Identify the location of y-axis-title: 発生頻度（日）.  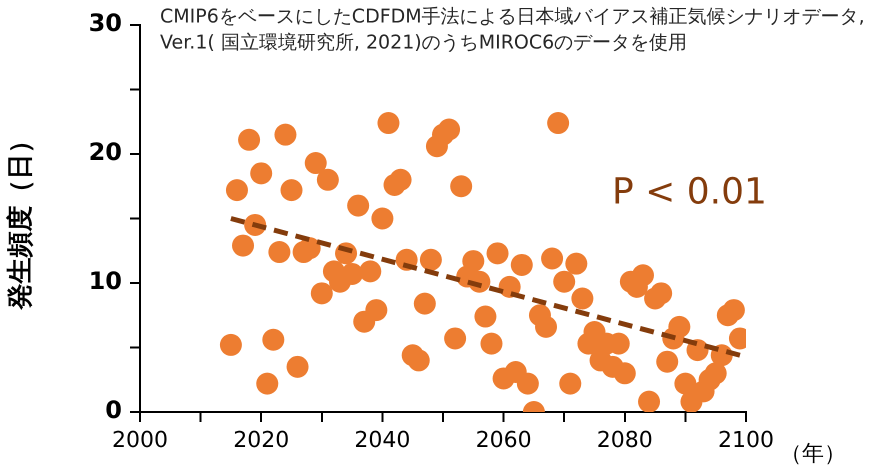
(20, 219).